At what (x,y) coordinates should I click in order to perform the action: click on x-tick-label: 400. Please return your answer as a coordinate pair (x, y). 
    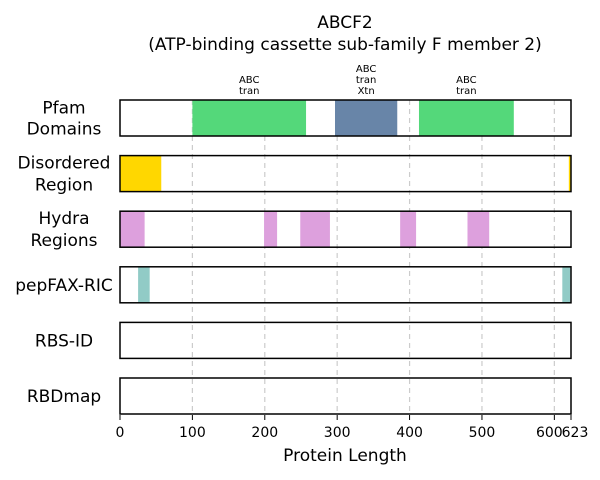
    Looking at the image, I should click on (409, 433).